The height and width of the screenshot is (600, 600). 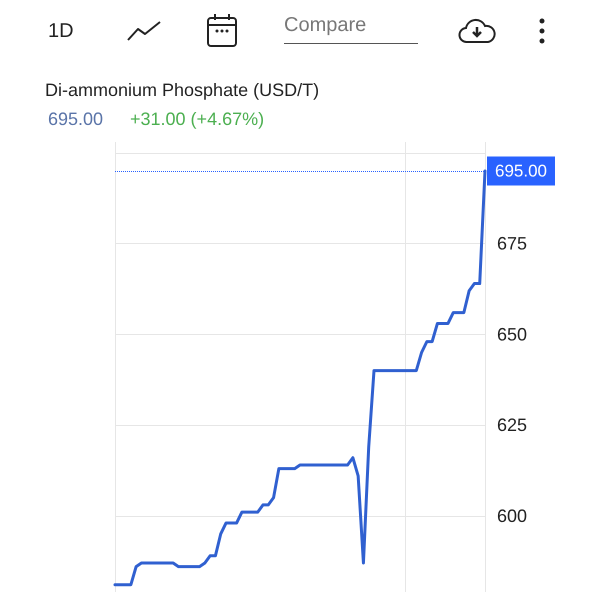 I want to click on y-tick-label: 650, so click(x=512, y=334).